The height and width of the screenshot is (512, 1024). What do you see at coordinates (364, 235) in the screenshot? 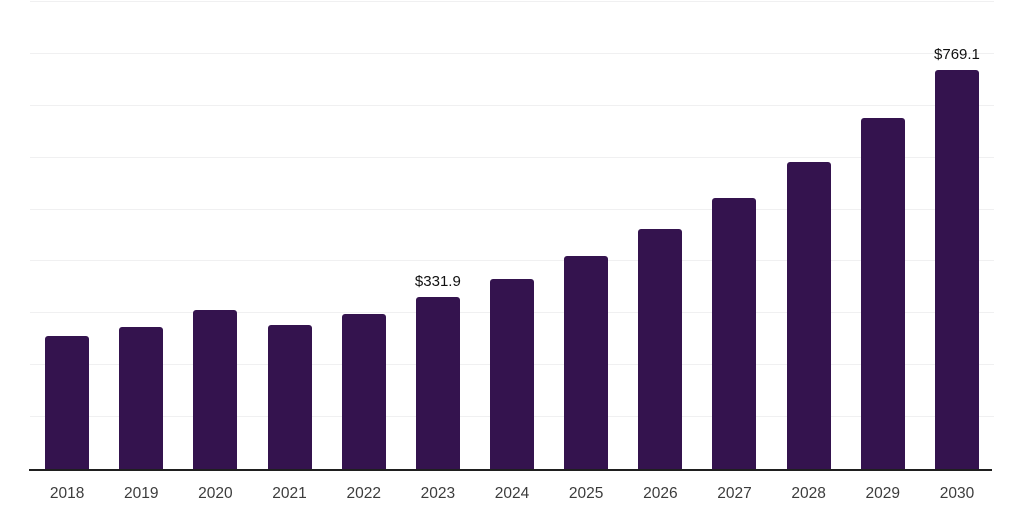
I see `bar-slot-2022` at bounding box center [364, 235].